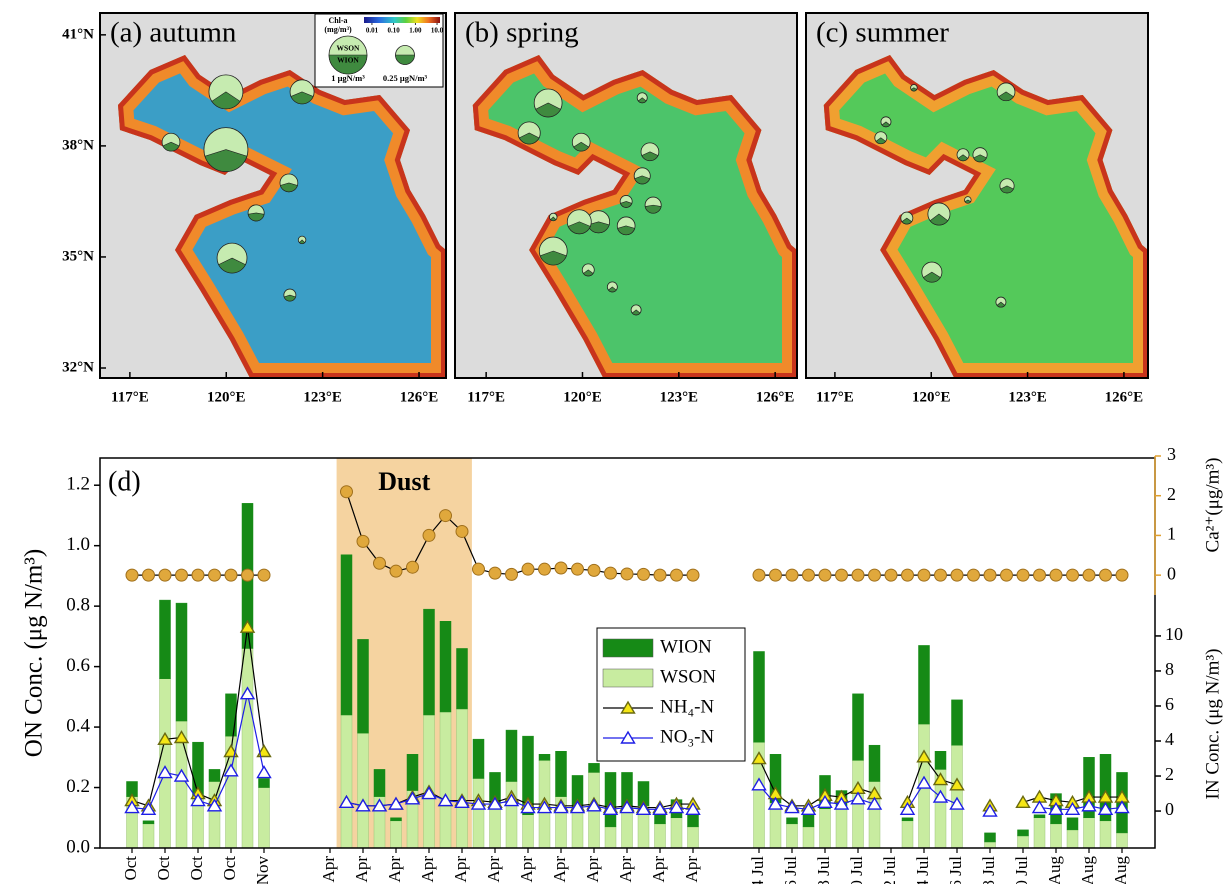  Describe the element at coordinates (1124, 397) in the screenshot. I see `x-tick-label: 126°E` at that location.